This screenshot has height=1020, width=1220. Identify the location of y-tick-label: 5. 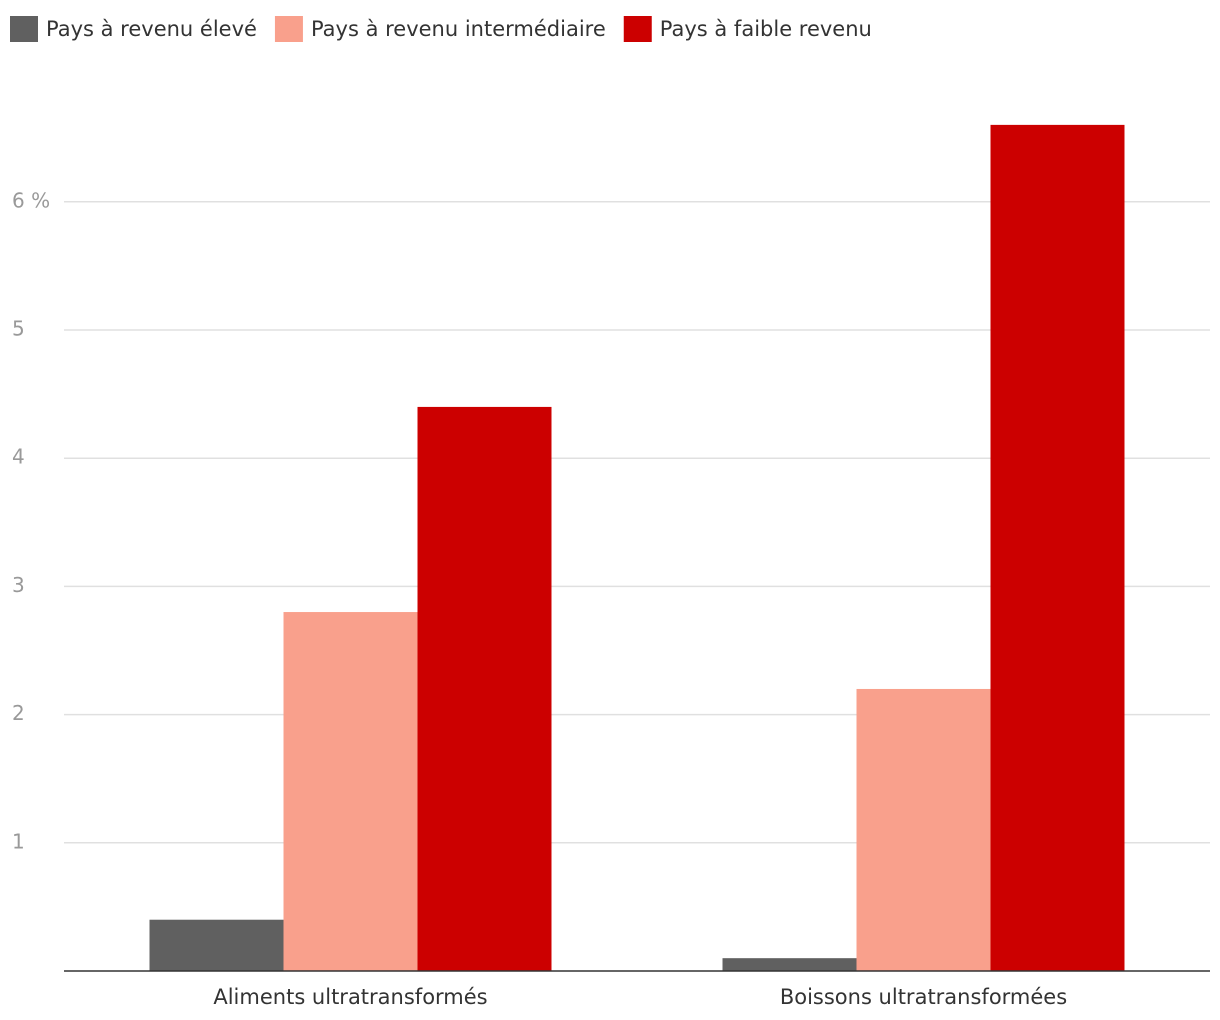
(18, 329).